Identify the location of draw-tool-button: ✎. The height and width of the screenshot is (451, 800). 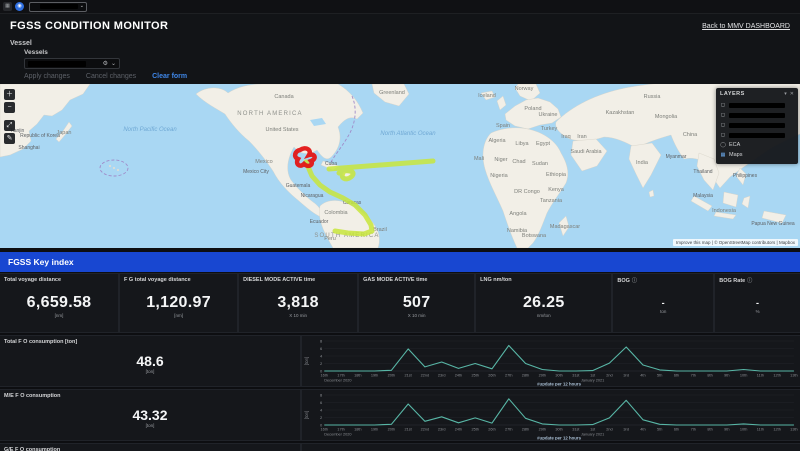
(9, 138).